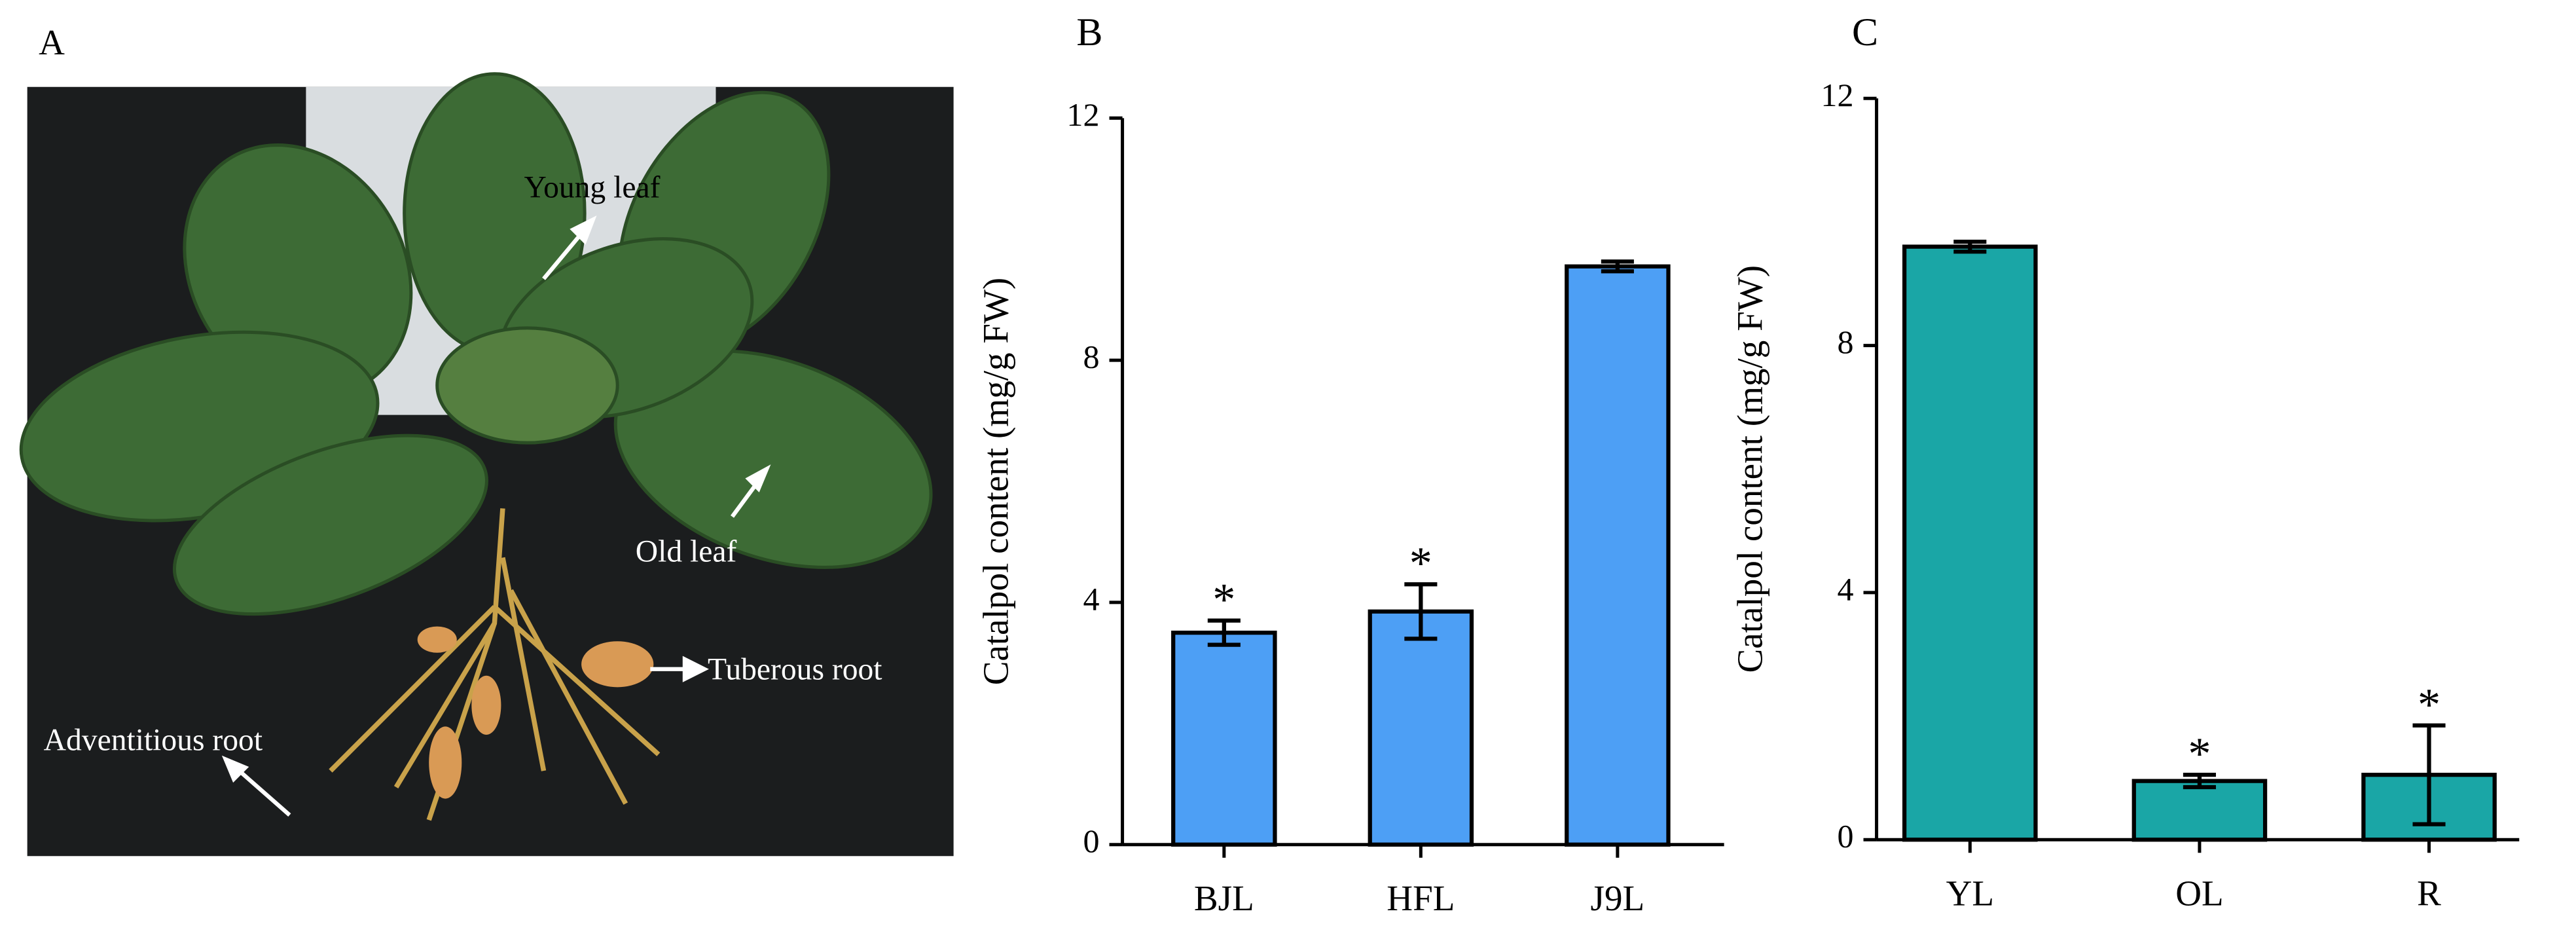 This screenshot has width=2576, height=943. Describe the element at coordinates (1089, 32) in the screenshot. I see `panel-label: B` at that location.